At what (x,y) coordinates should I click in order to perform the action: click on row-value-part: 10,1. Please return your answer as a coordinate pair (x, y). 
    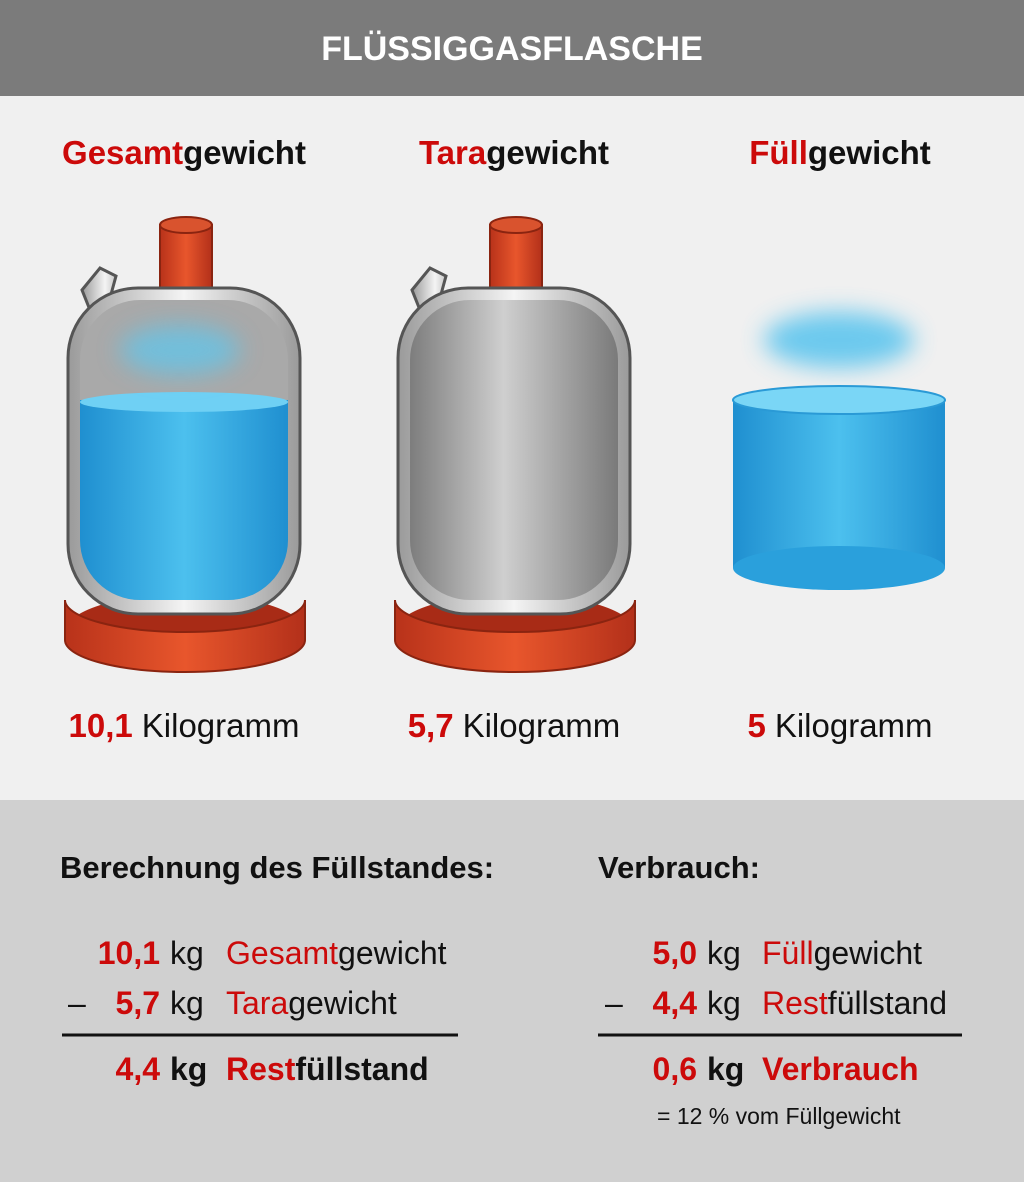
    Looking at the image, I should click on (129, 953).